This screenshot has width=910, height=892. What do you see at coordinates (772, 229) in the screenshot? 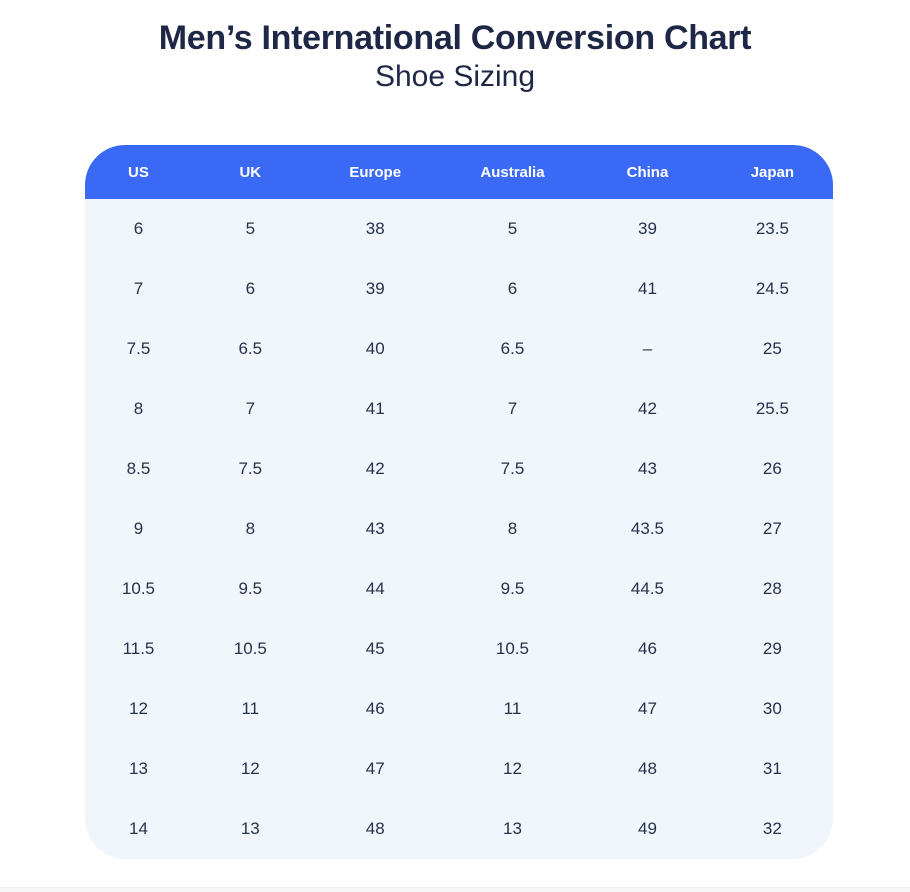
I see `table-cell: 23.5` at bounding box center [772, 229].